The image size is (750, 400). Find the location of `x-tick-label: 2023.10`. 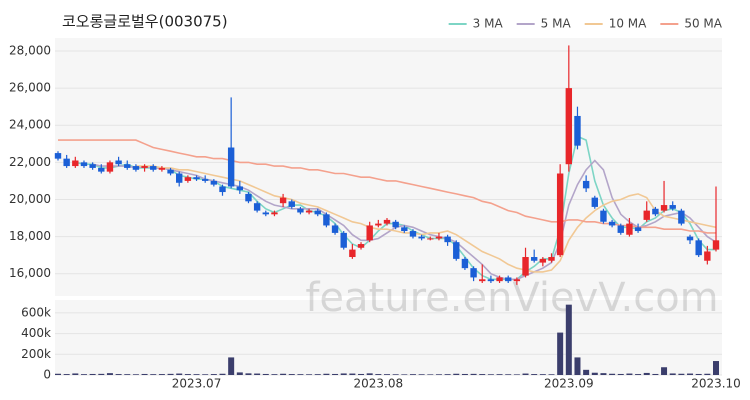

x-tick-label: 2023.10 is located at coordinates (716, 384).